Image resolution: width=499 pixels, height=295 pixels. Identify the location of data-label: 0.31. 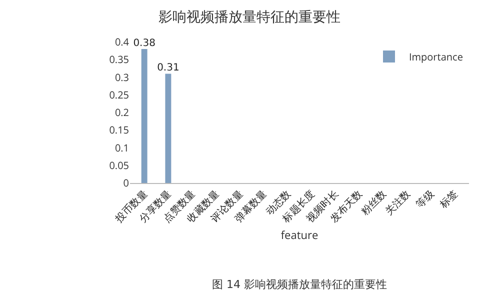
(168, 68).